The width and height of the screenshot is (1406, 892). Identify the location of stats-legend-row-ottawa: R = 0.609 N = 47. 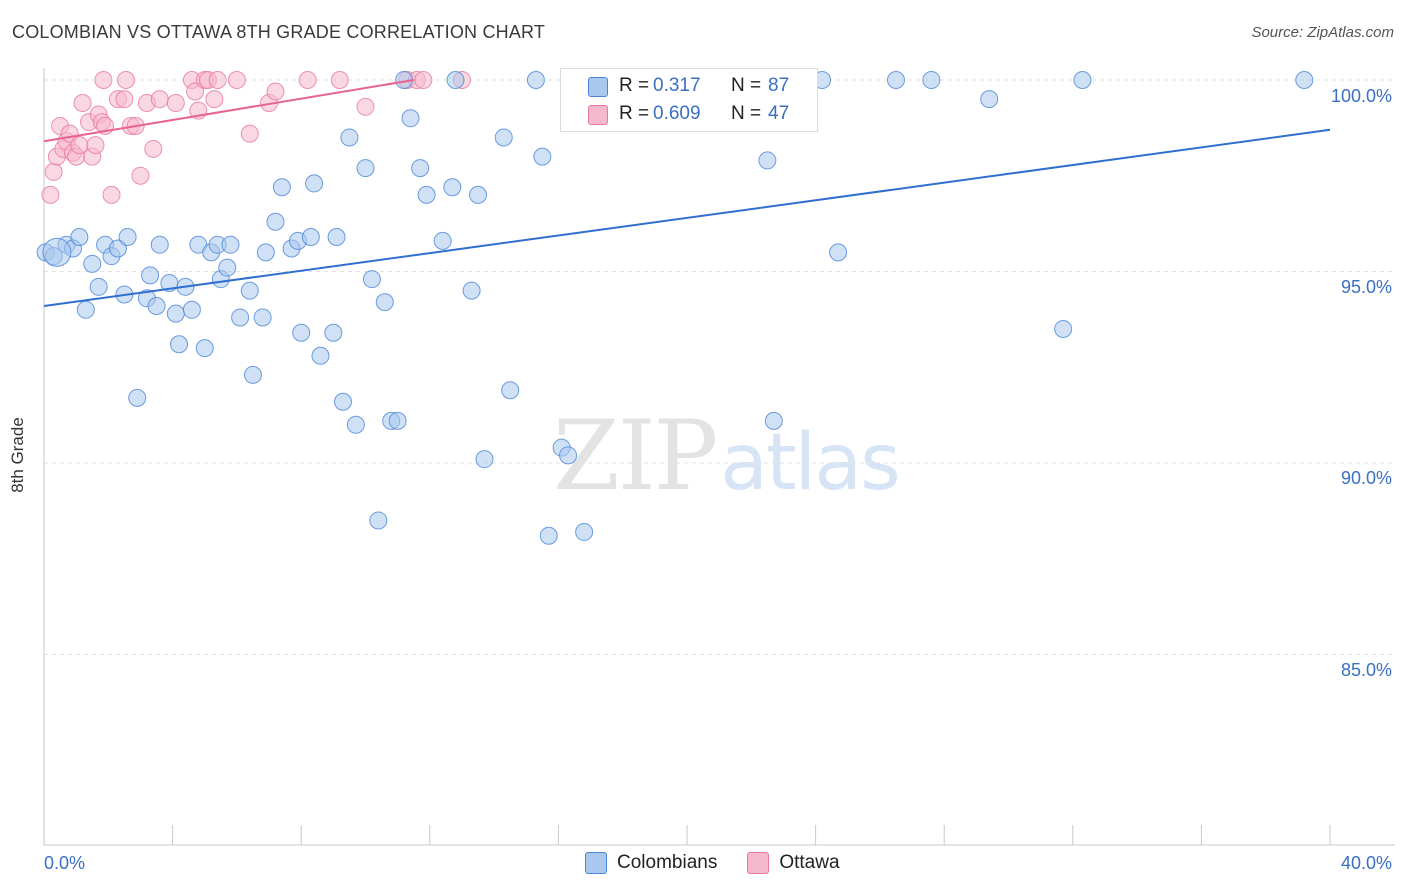
(689, 114).